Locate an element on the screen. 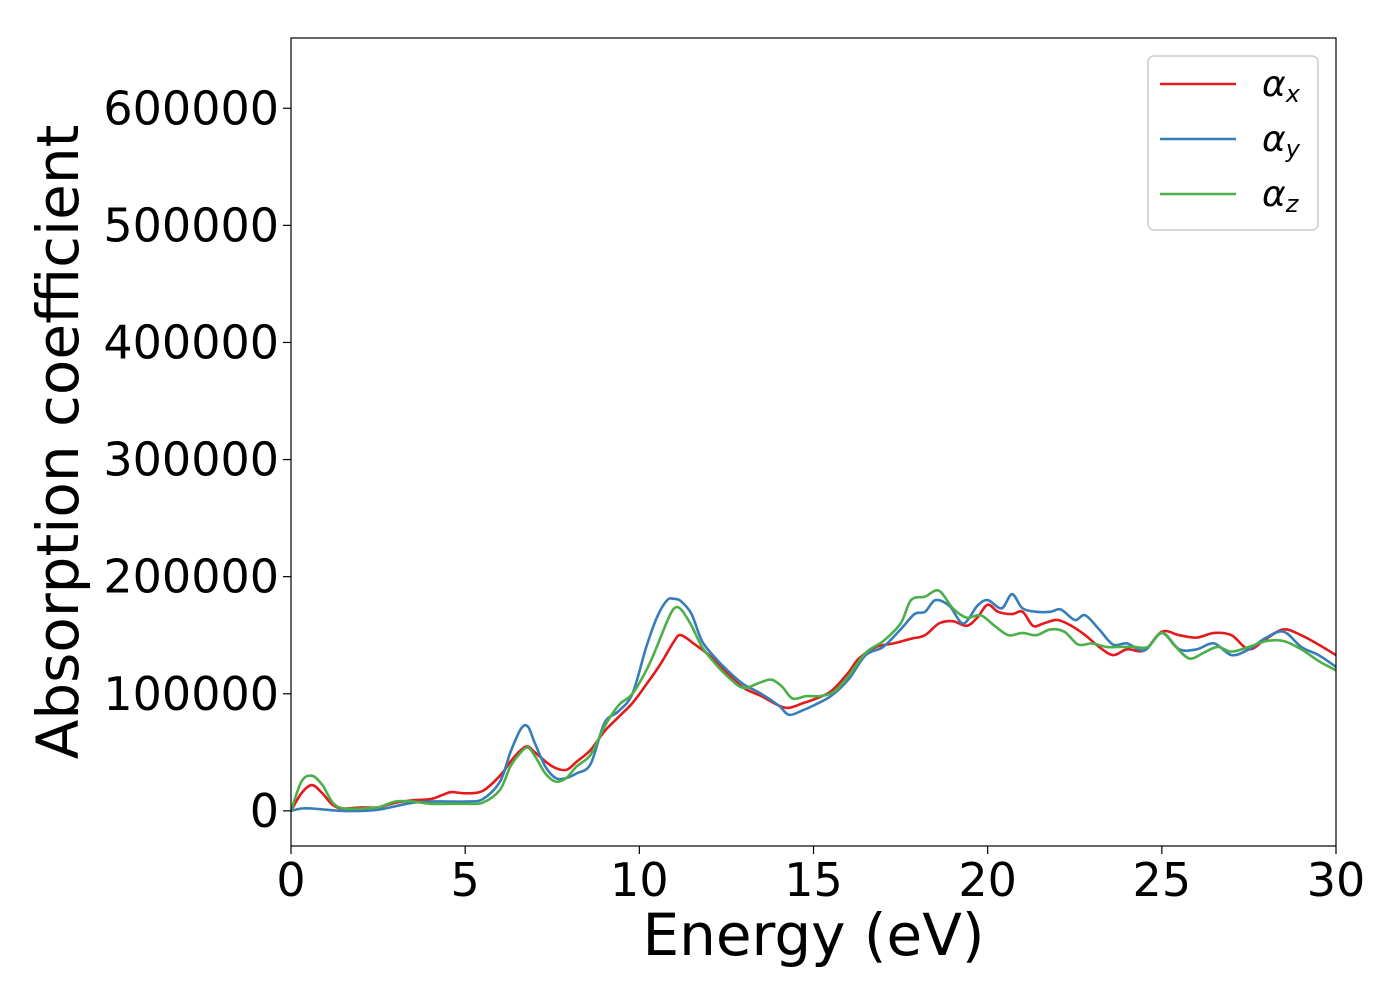  y-tick-label: 100000 is located at coordinates (191, 694).